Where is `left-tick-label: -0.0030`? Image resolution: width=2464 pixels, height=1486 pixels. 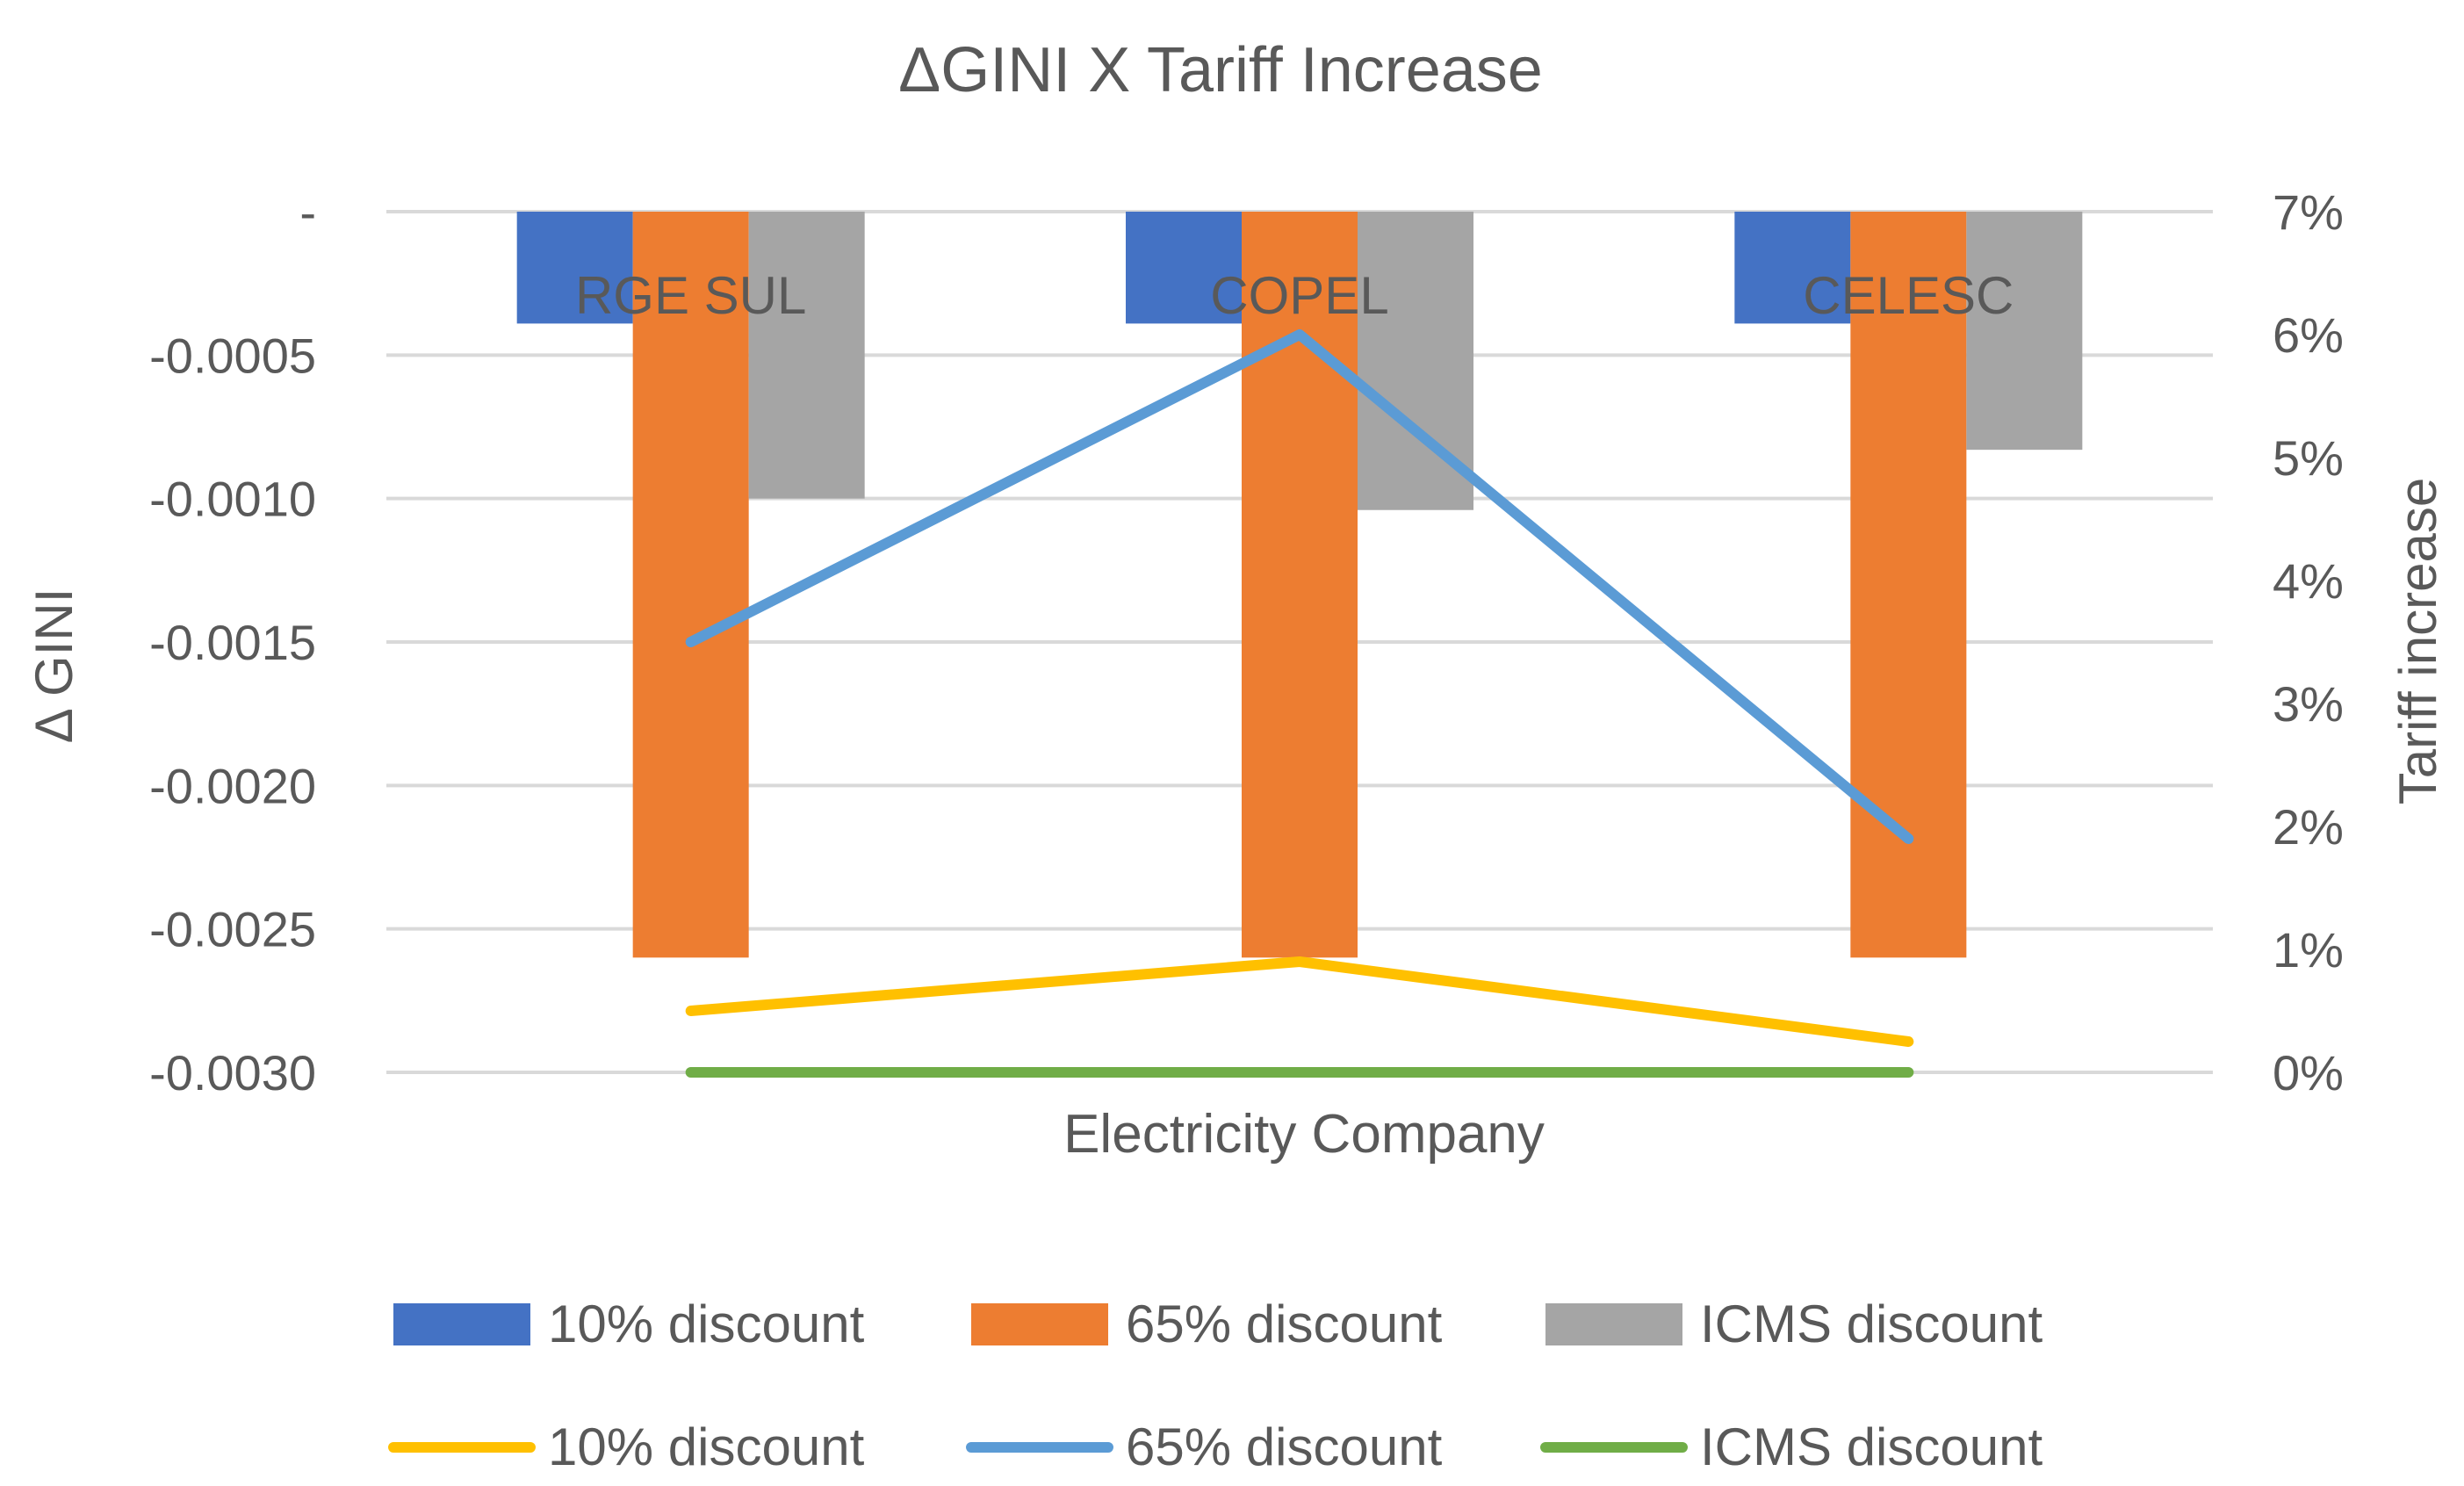
left-tick-label: -0.0030 is located at coordinates (232, 1072).